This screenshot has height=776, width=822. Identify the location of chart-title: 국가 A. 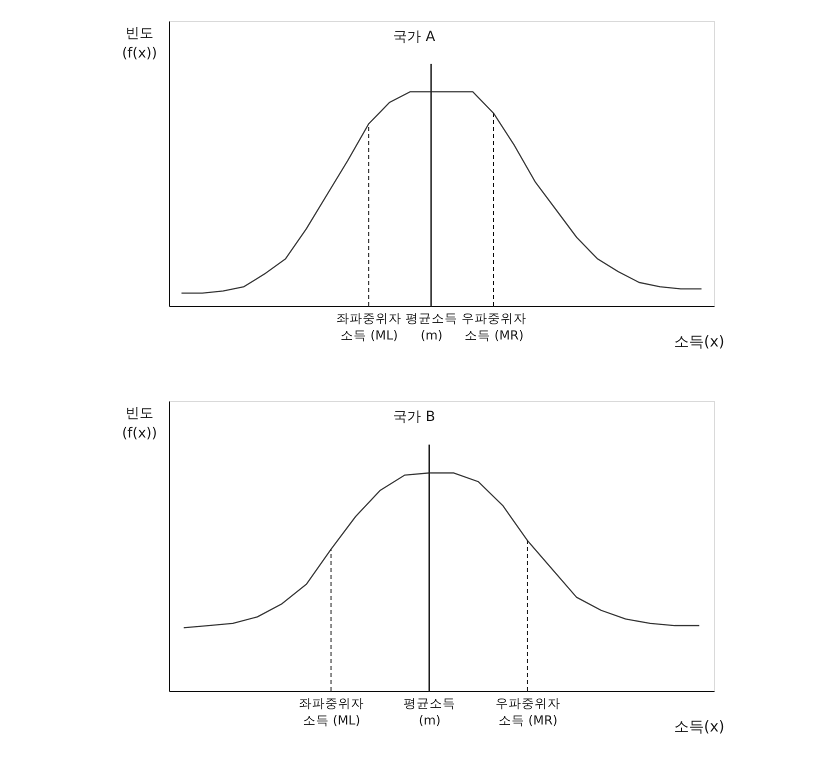
(414, 37).